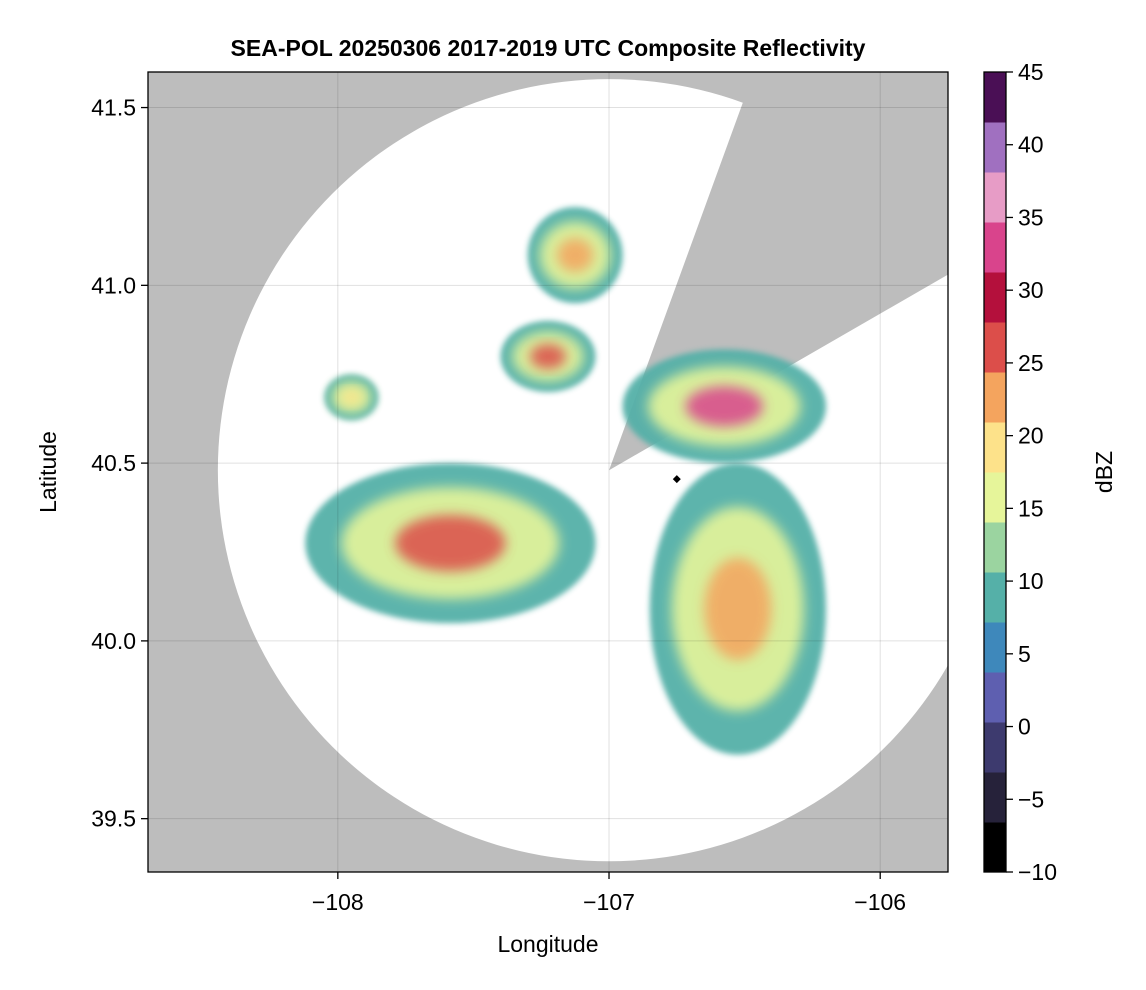 The image size is (1146, 990). I want to click on colorbar-tick-label: 35, so click(1031, 217).